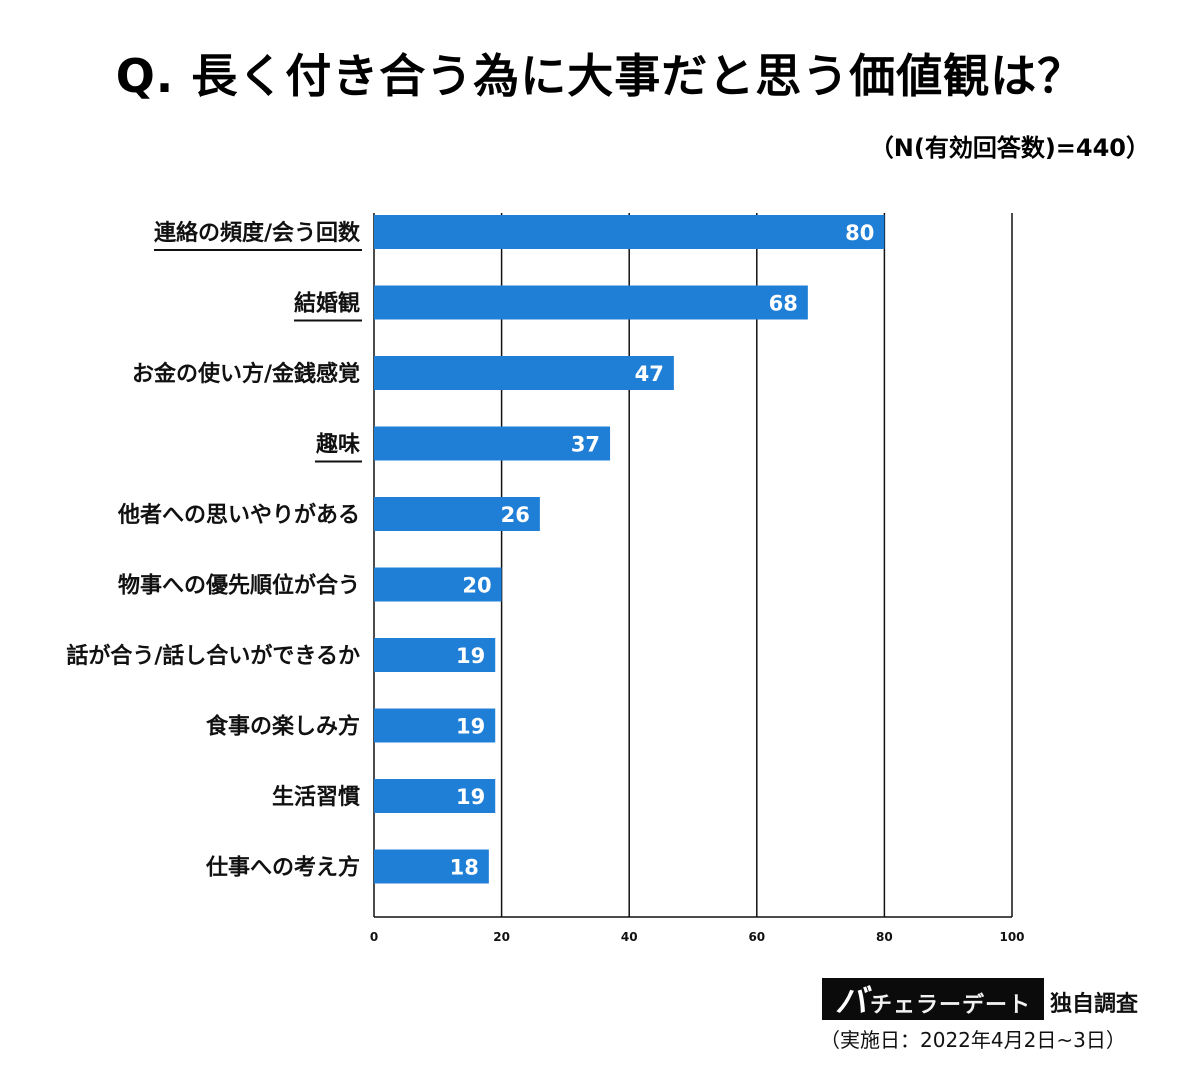 This screenshot has height=1071, width=1200. What do you see at coordinates (884, 937) in the screenshot?
I see `x-tick-label-80: 80` at bounding box center [884, 937].